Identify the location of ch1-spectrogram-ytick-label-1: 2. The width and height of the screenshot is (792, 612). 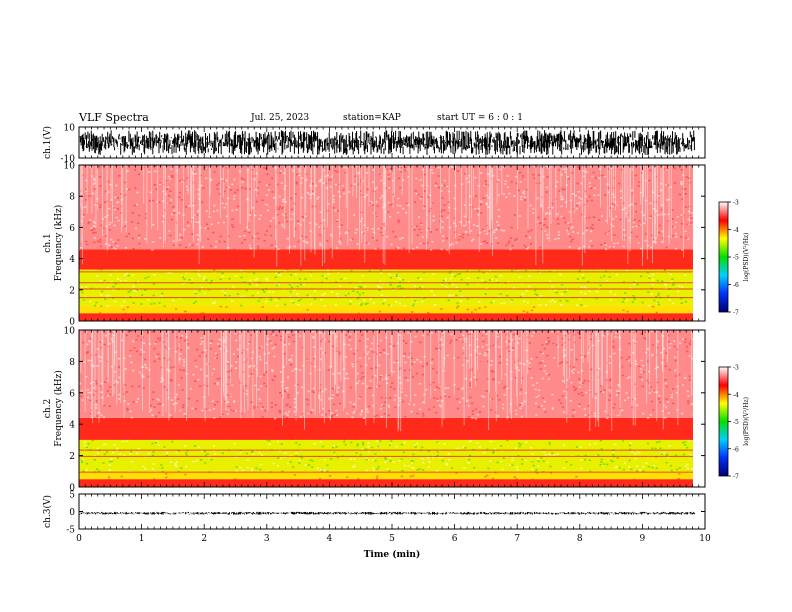
(72, 291).